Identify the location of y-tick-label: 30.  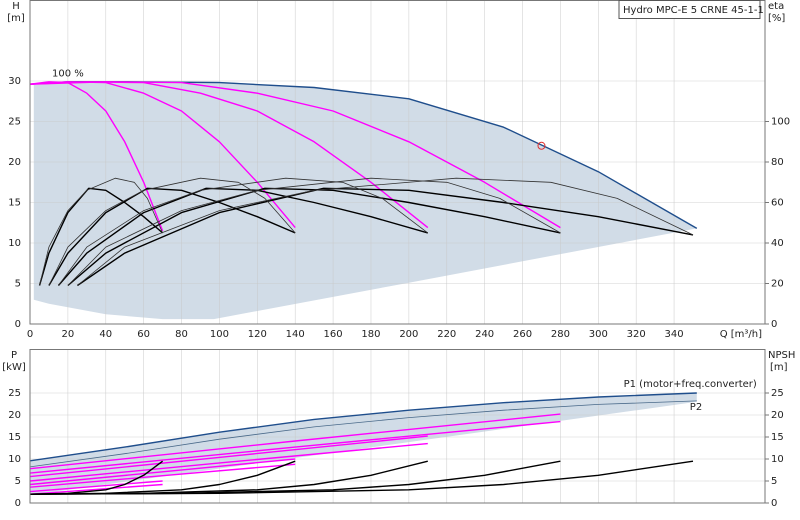
(14, 81).